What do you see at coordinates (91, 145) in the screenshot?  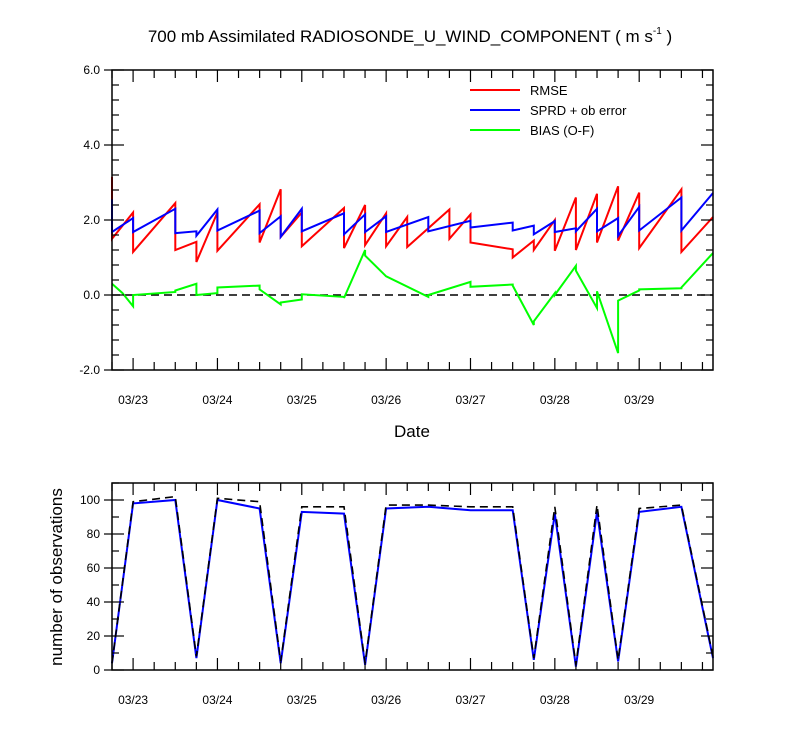 I see `y-tick-label: 4.0` at bounding box center [91, 145].